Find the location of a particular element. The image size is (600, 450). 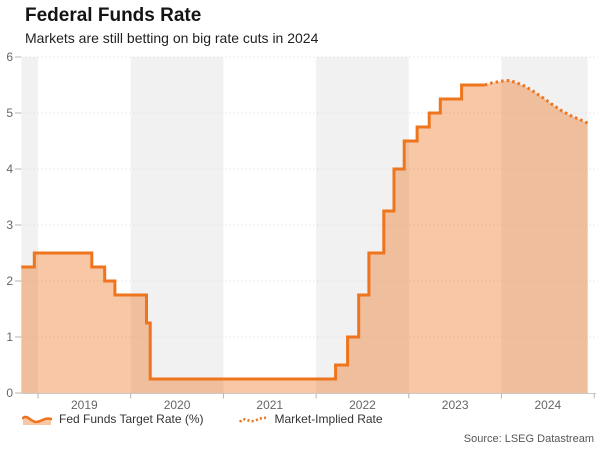

legend-item-fed-funds-target-rate: Fed Funds Target Rate (%) is located at coordinates (113, 419).